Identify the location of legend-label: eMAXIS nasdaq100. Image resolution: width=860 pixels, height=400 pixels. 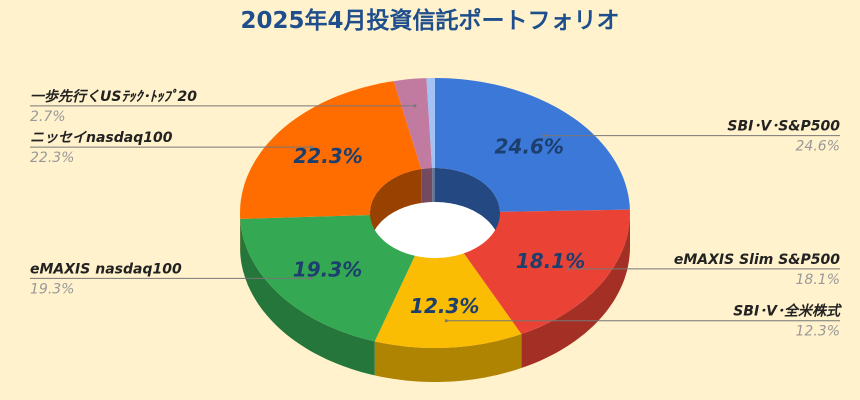
(106, 269).